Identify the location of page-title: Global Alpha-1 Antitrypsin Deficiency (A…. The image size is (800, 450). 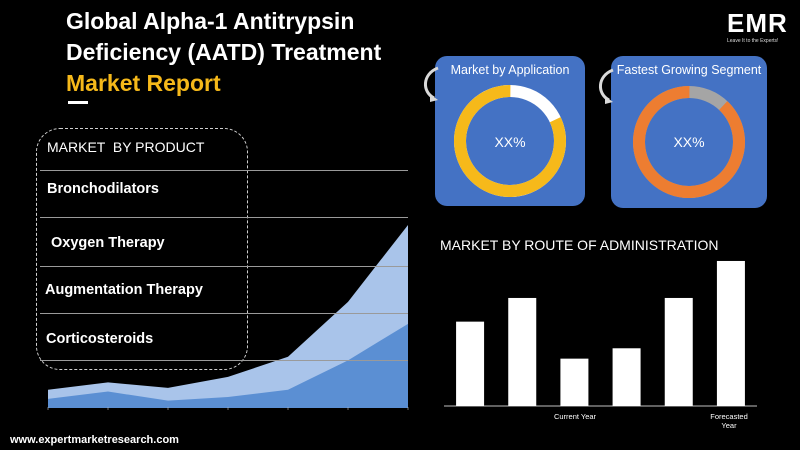
(256, 52).